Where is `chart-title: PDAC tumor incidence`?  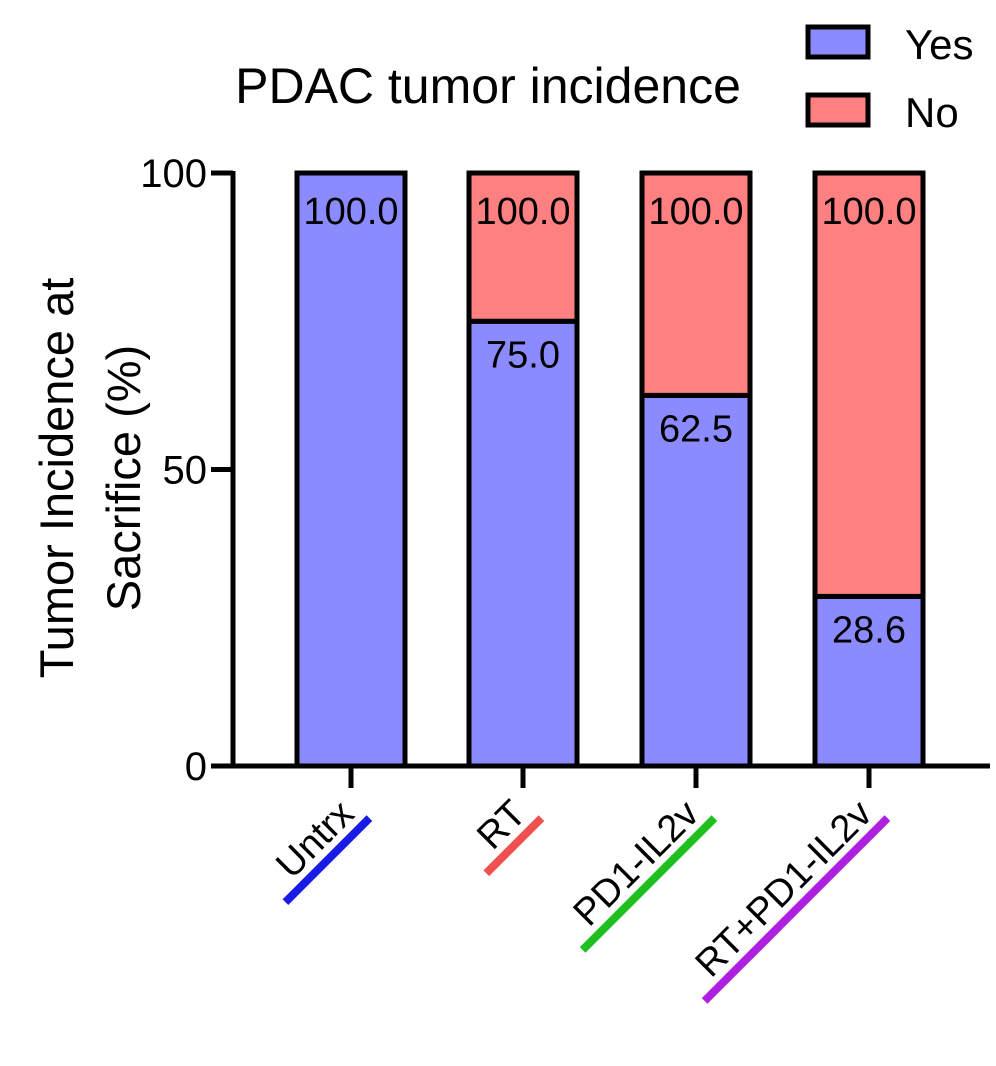
chart-title: PDAC tumor incidence is located at coordinates (488, 86).